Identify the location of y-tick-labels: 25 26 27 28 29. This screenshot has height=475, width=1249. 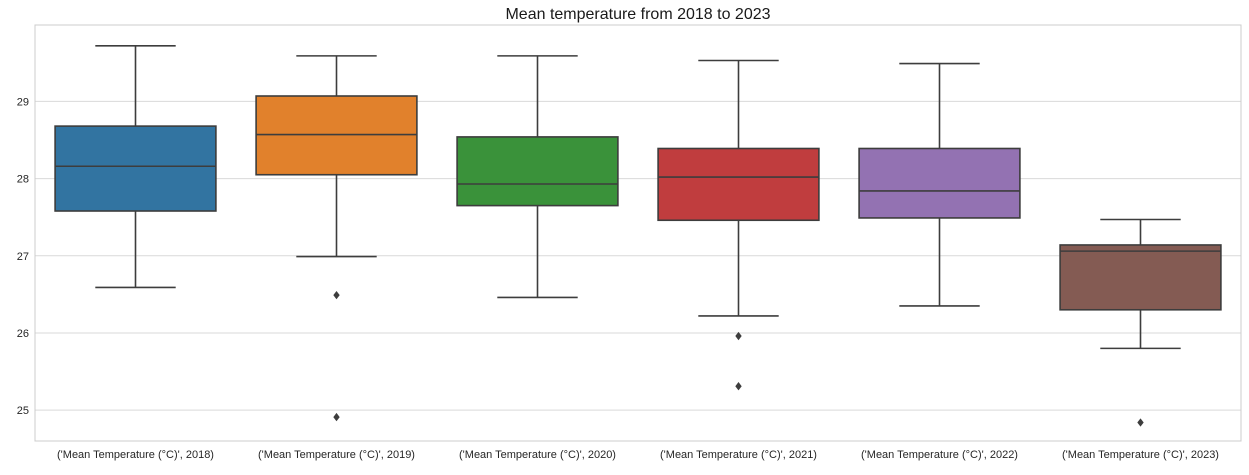
(23, 256).